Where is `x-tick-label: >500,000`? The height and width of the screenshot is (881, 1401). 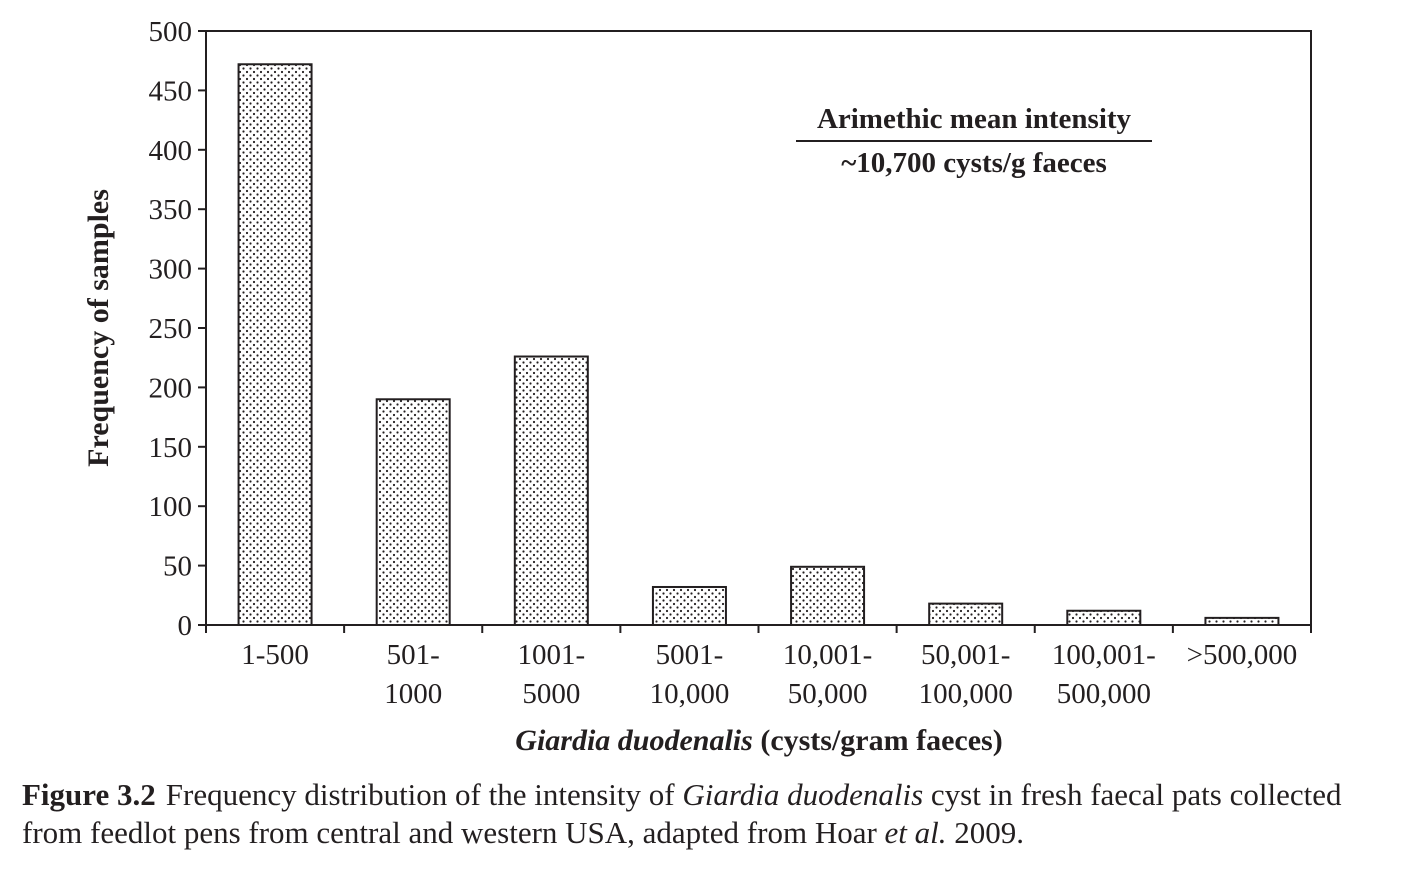 x-tick-label: >500,000 is located at coordinates (1242, 655).